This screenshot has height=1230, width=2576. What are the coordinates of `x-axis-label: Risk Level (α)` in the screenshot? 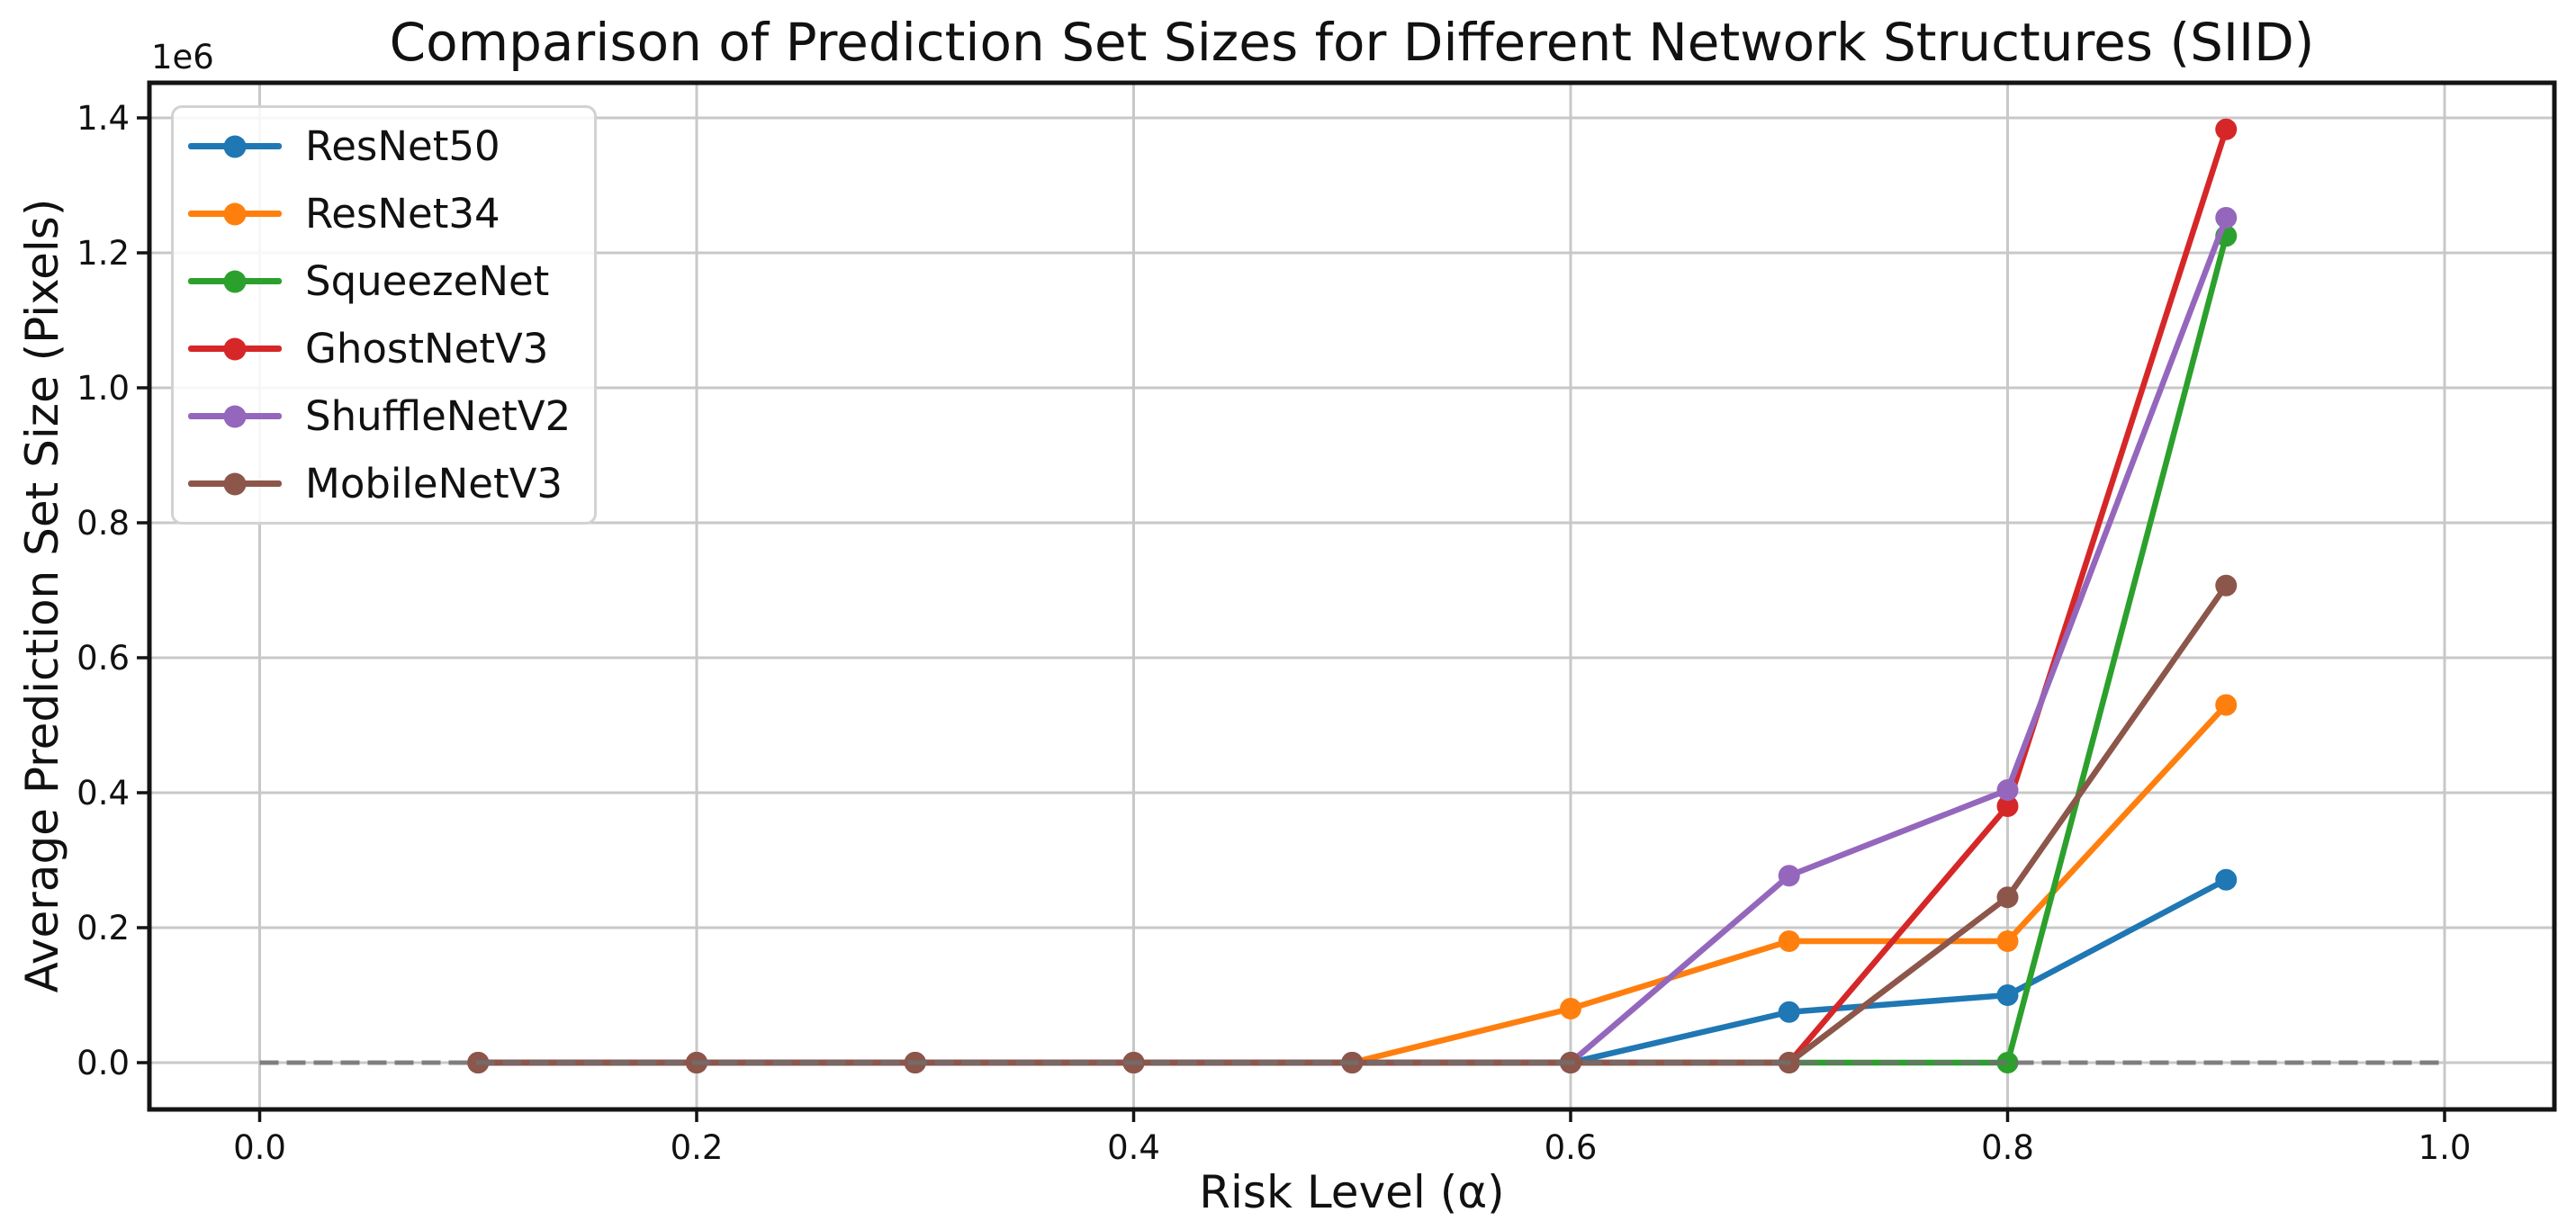 It's located at (1352, 1192).